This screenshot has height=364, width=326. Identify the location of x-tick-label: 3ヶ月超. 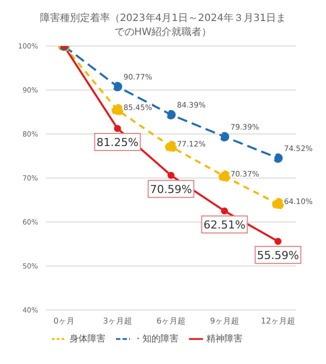
(117, 321).